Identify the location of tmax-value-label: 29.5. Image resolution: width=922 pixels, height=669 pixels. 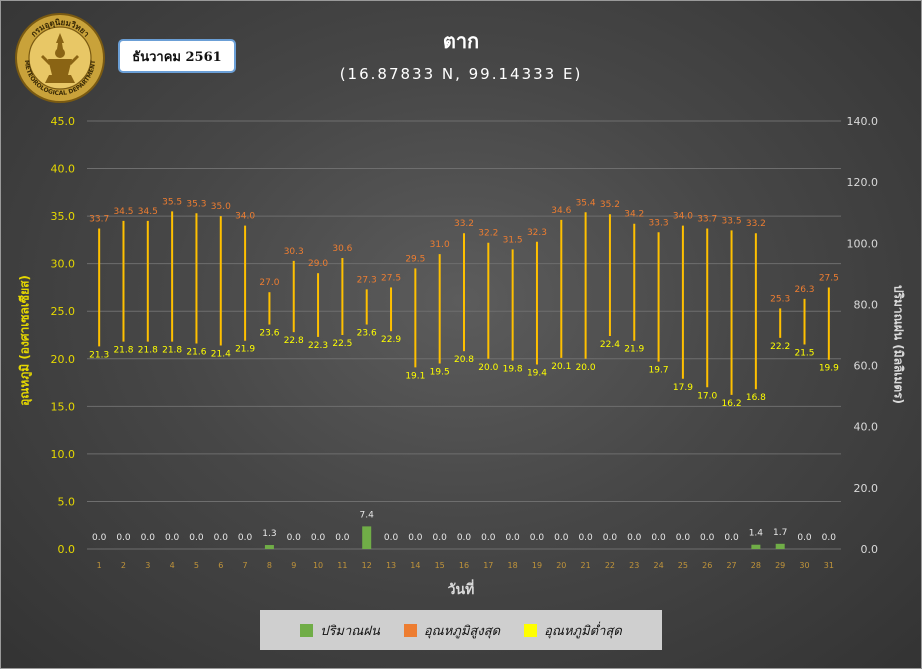
(415, 259).